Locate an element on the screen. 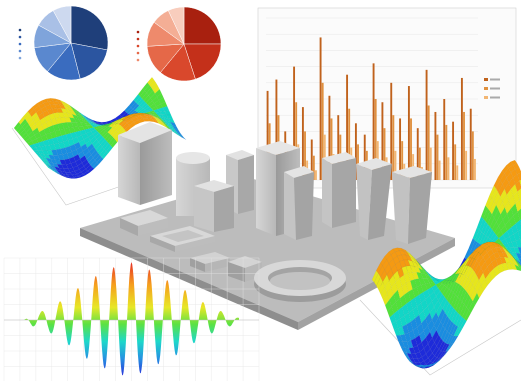 The image size is (521, 381). red-pie-legend is located at coordinates (138, 46).